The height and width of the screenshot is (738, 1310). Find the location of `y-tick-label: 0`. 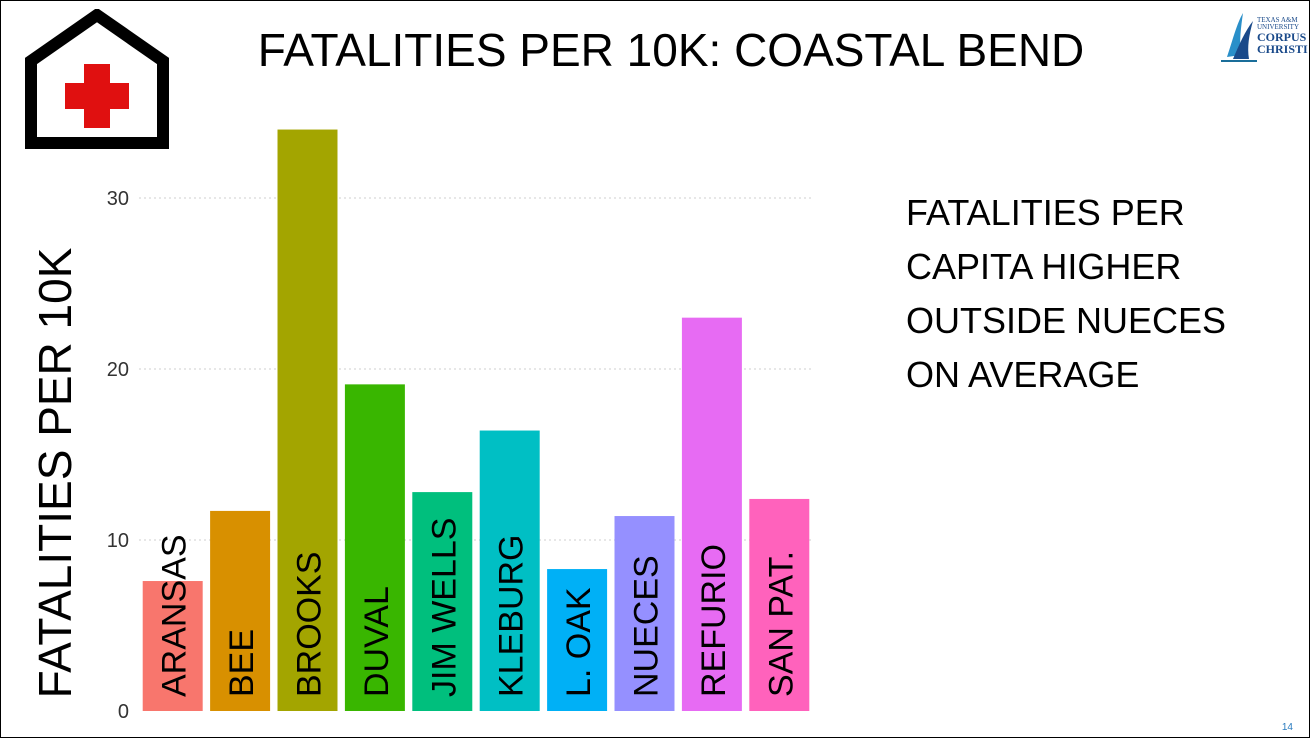

y-tick-label: 0 is located at coordinates (123, 712).